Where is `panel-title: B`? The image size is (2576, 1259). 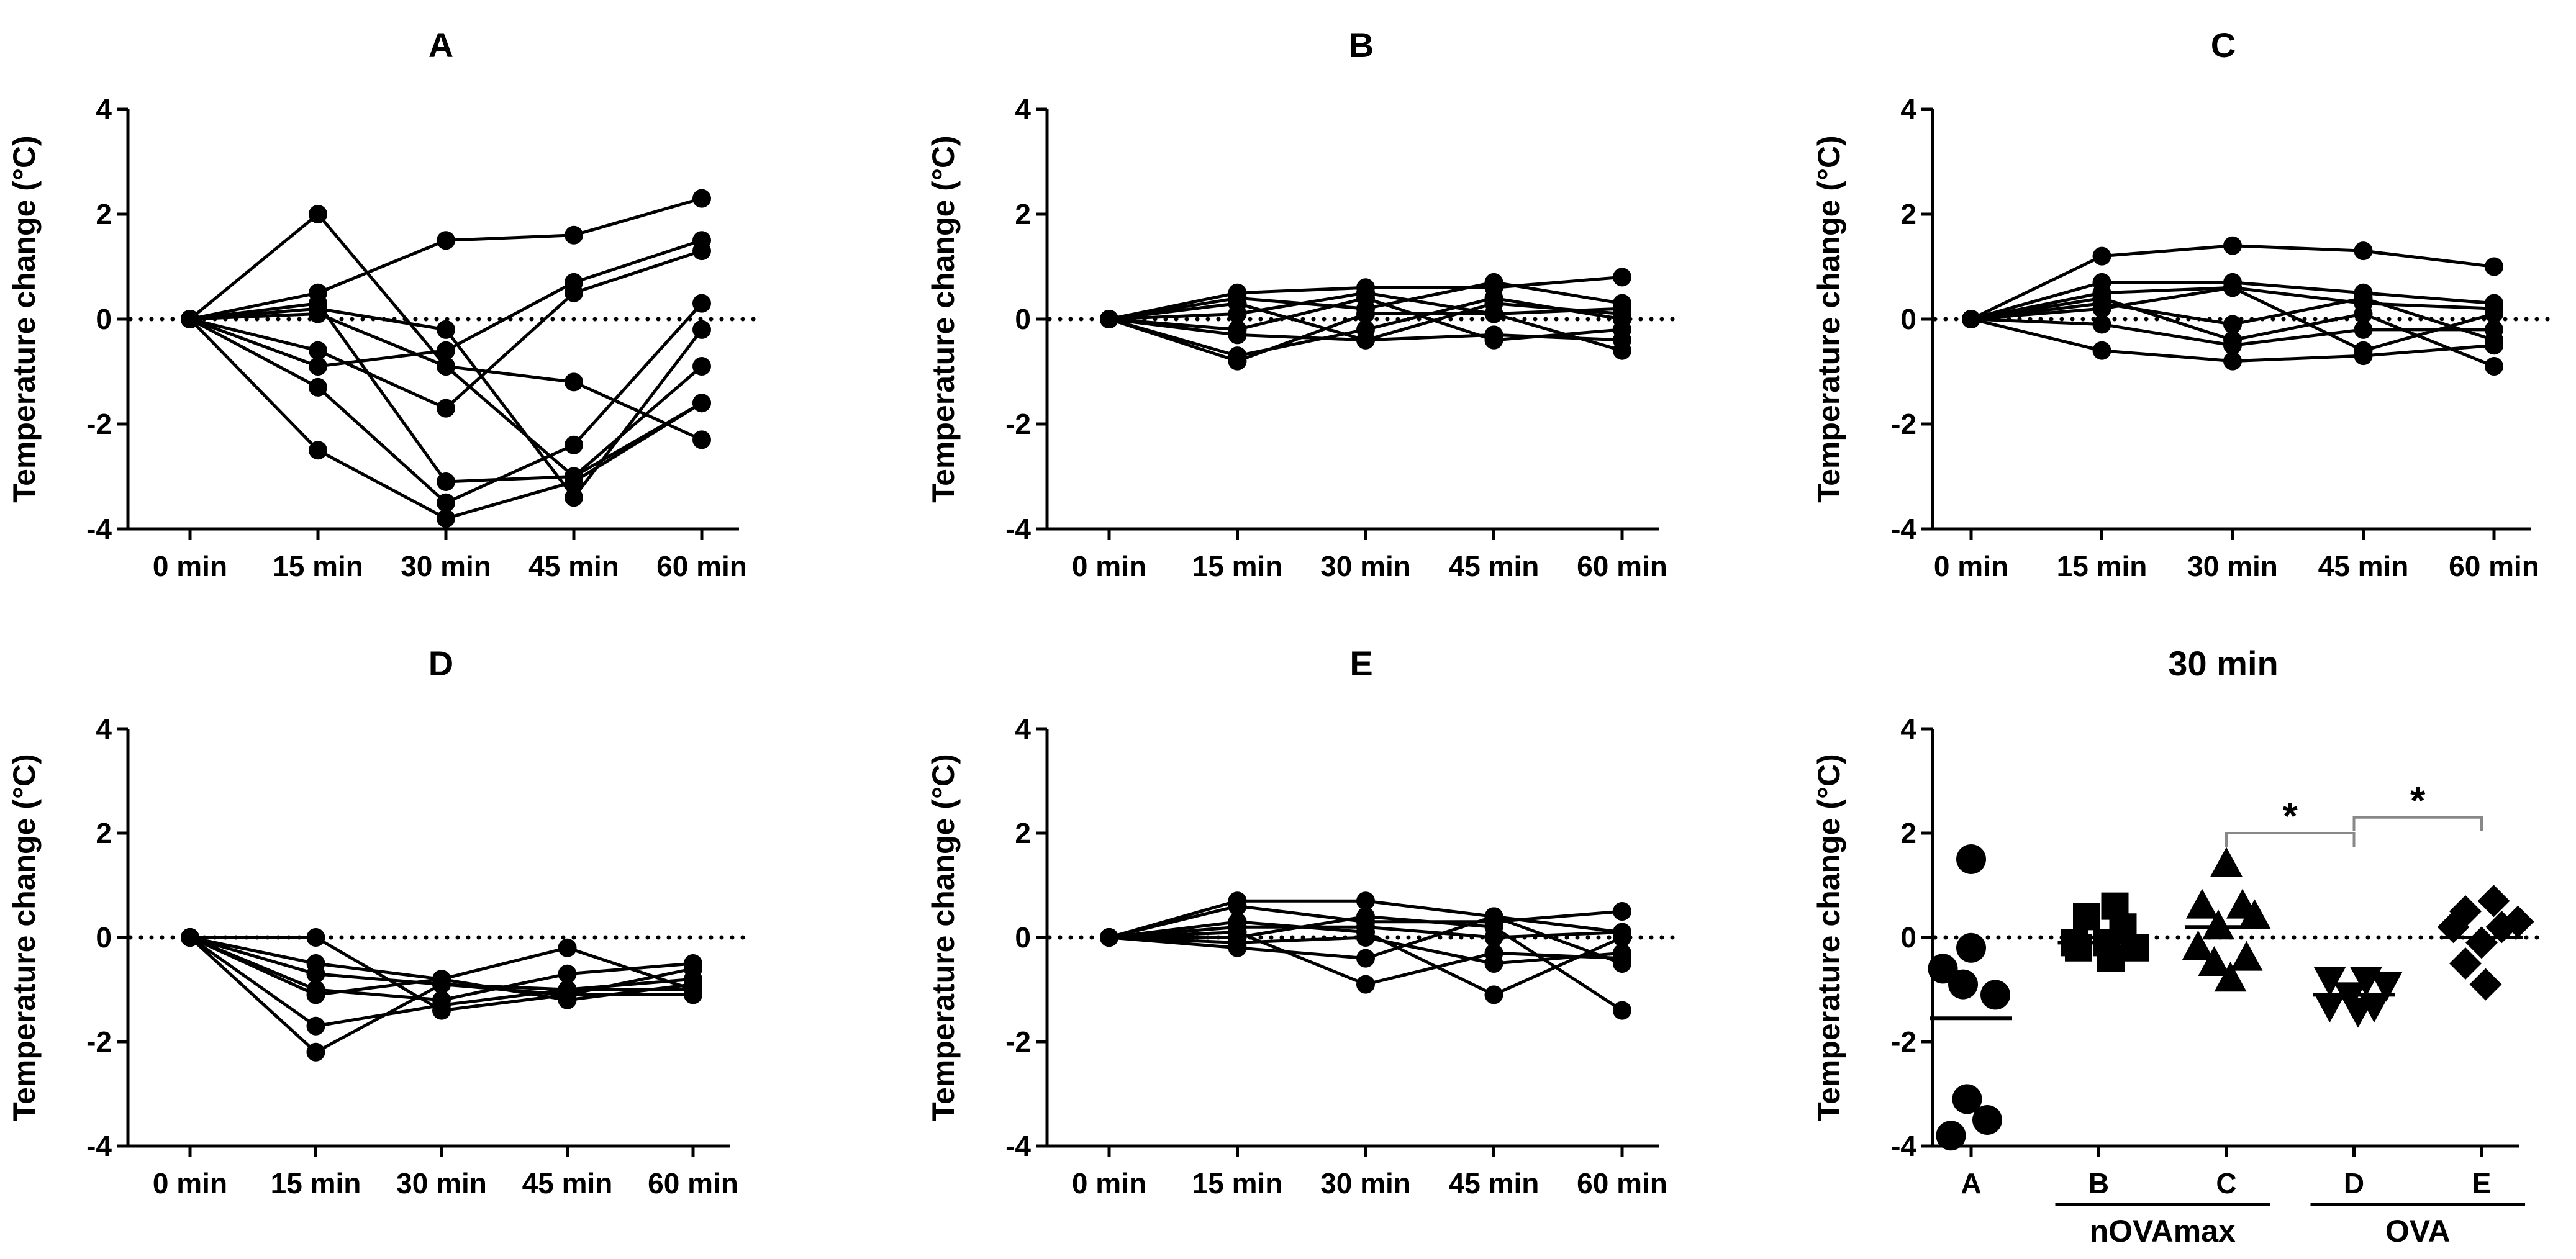 panel-title: B is located at coordinates (1361, 45).